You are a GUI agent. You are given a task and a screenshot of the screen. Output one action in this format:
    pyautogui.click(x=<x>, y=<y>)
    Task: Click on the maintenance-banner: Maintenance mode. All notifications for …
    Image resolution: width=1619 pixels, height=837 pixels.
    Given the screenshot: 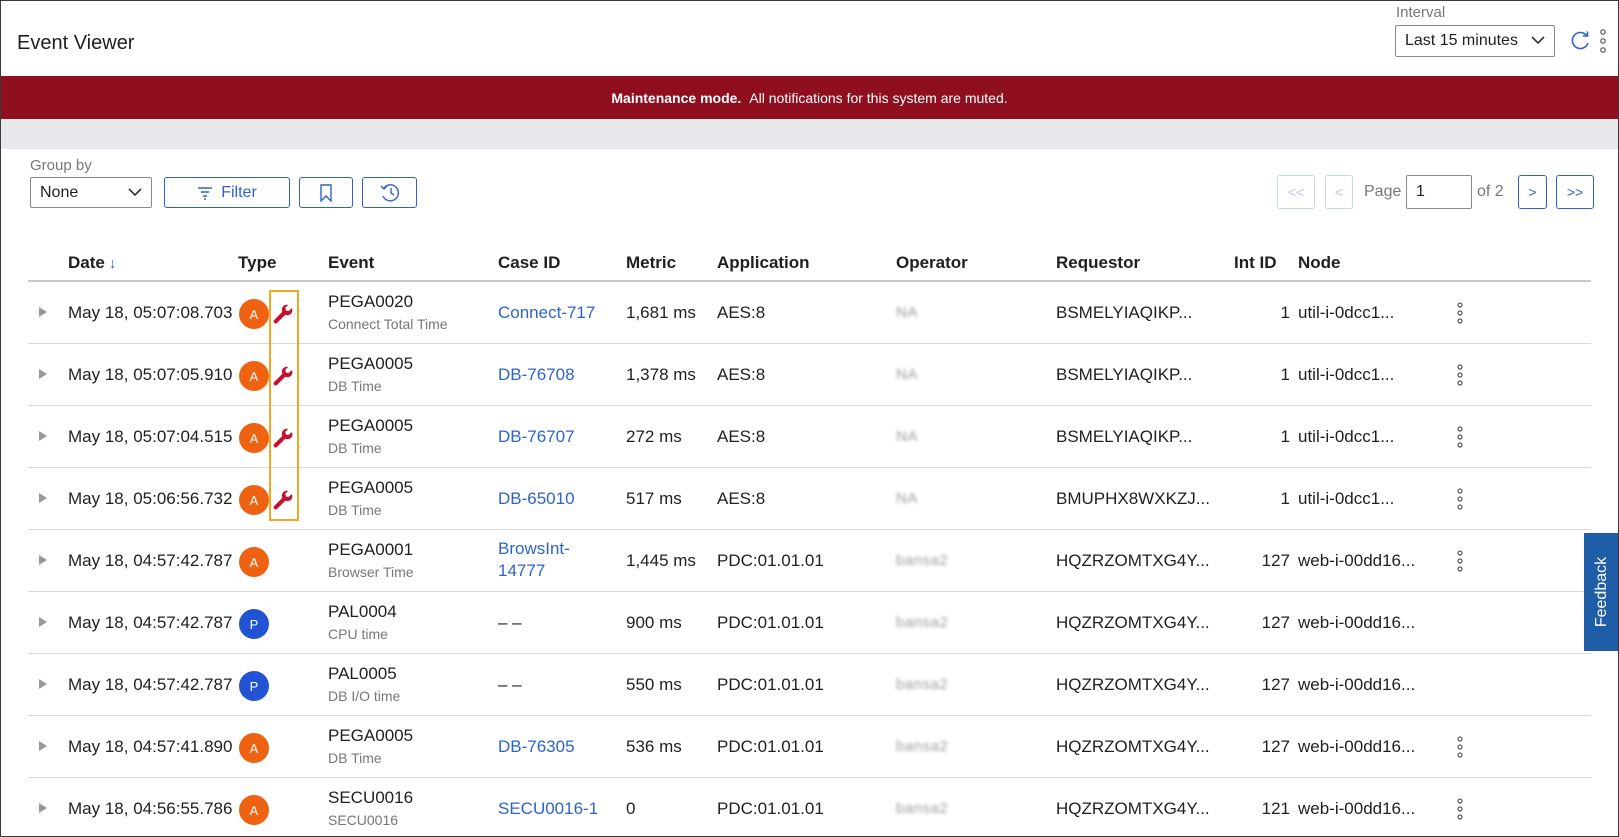 What is the action you would take?
    pyautogui.click(x=809, y=97)
    